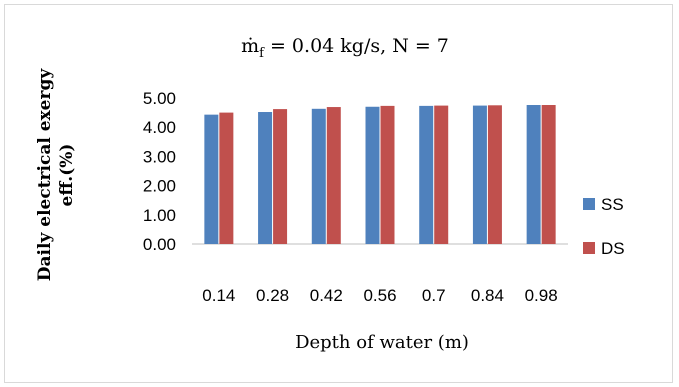  I want to click on y-tick-label: 0.00, so click(159, 244).